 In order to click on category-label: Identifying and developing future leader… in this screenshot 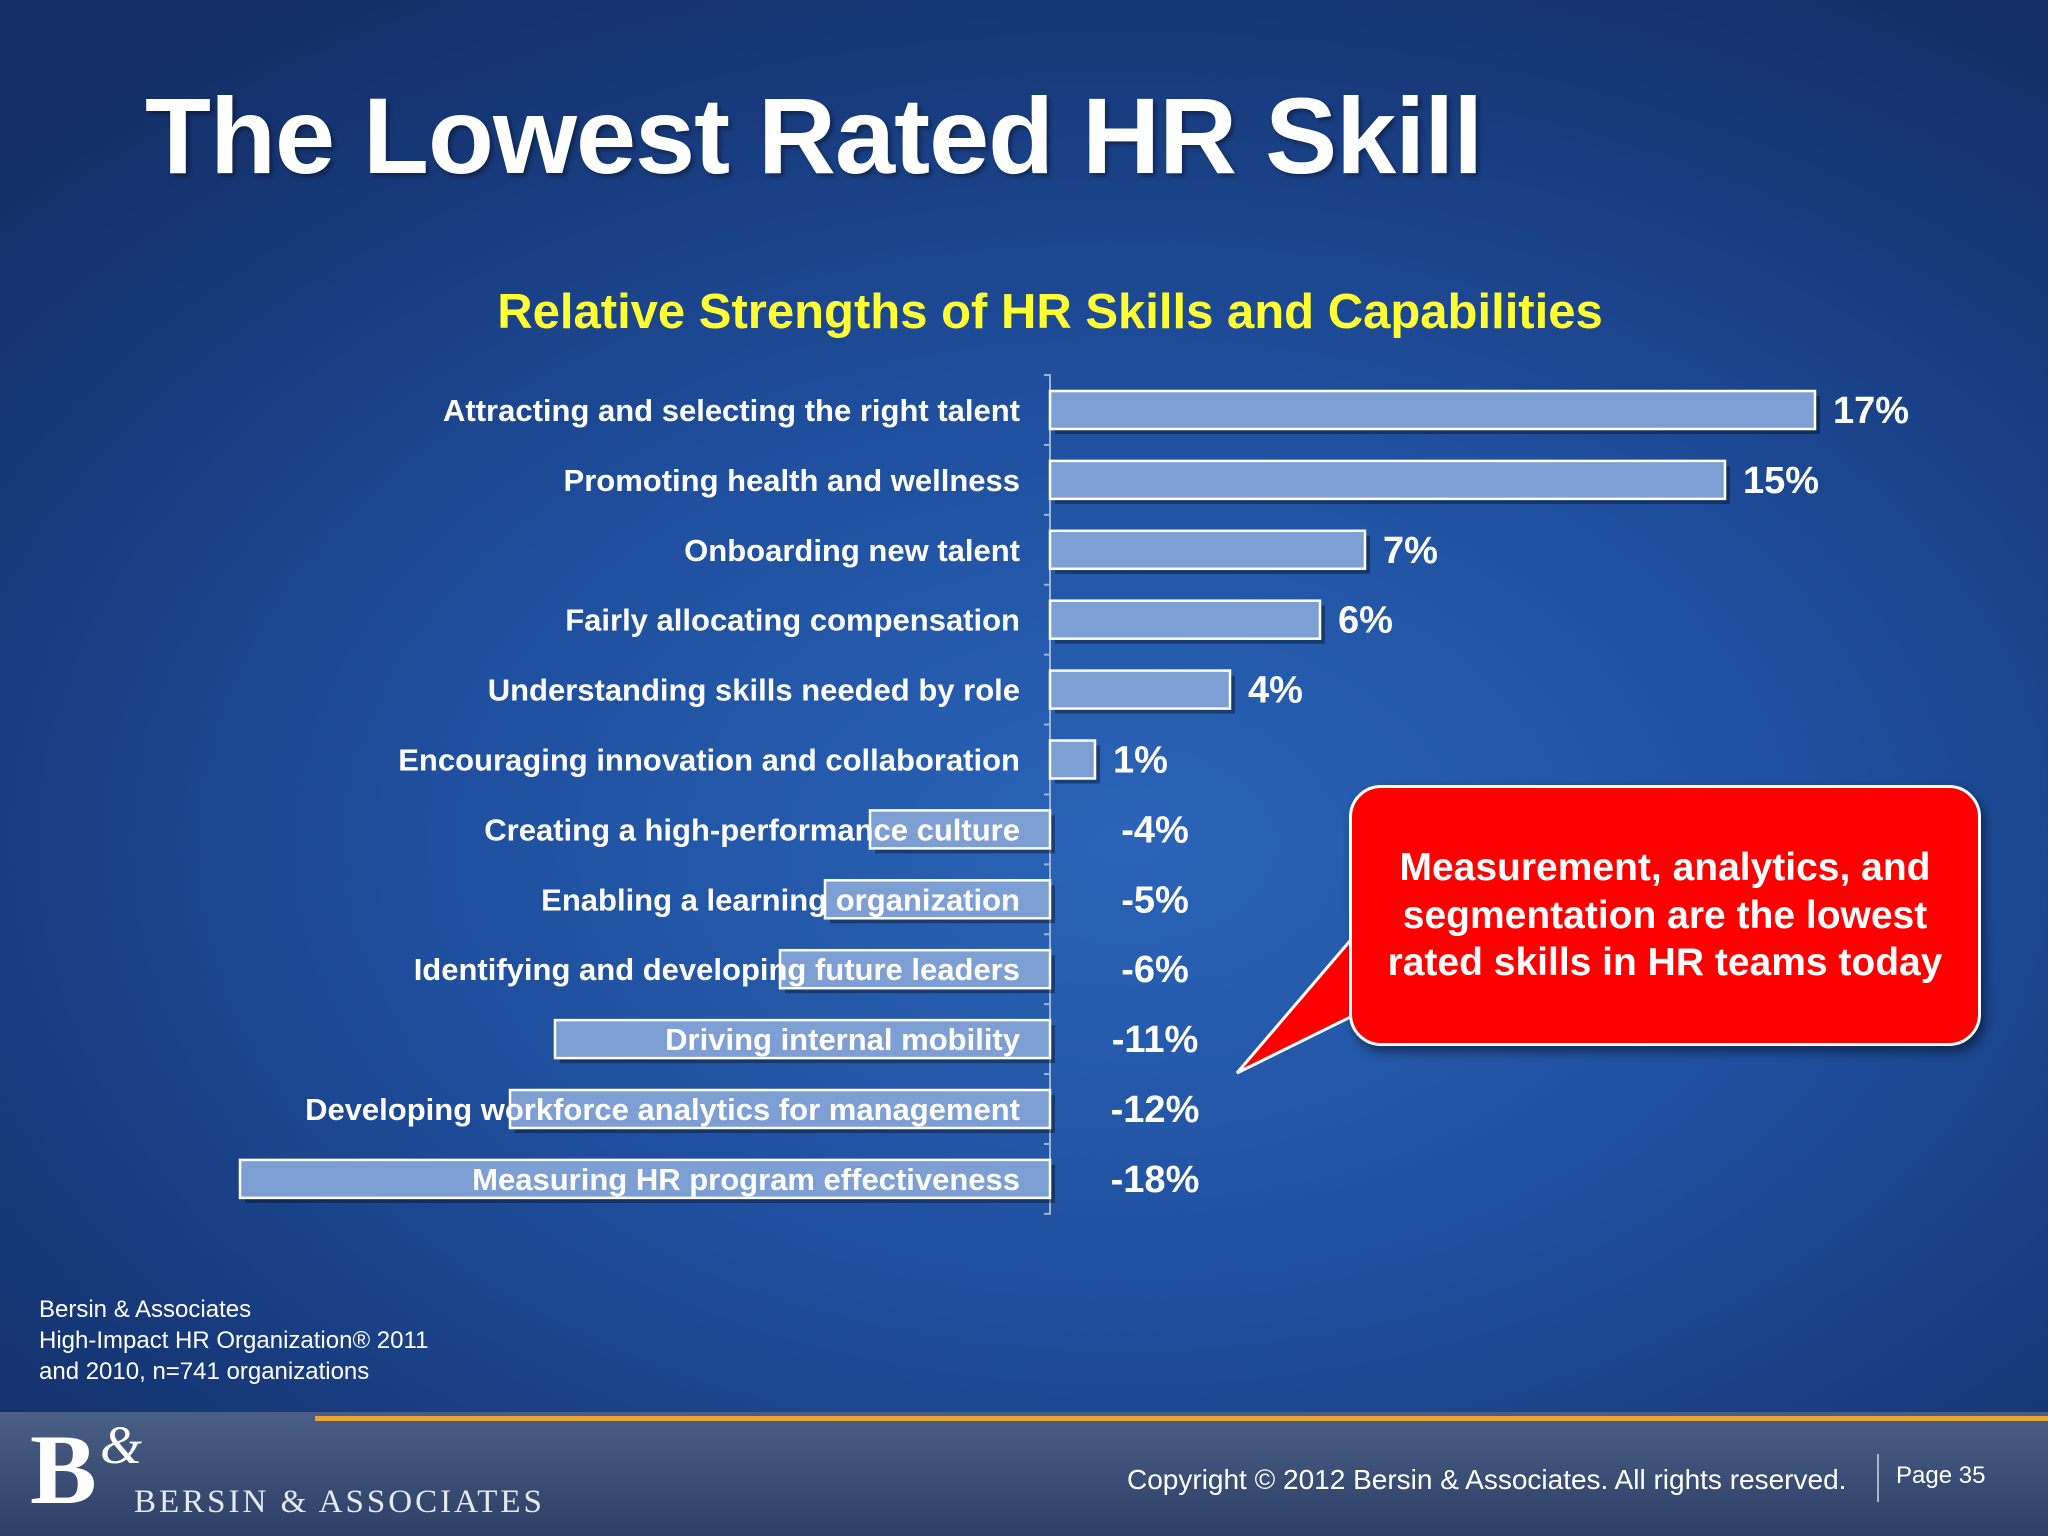, I will do `click(717, 969)`.